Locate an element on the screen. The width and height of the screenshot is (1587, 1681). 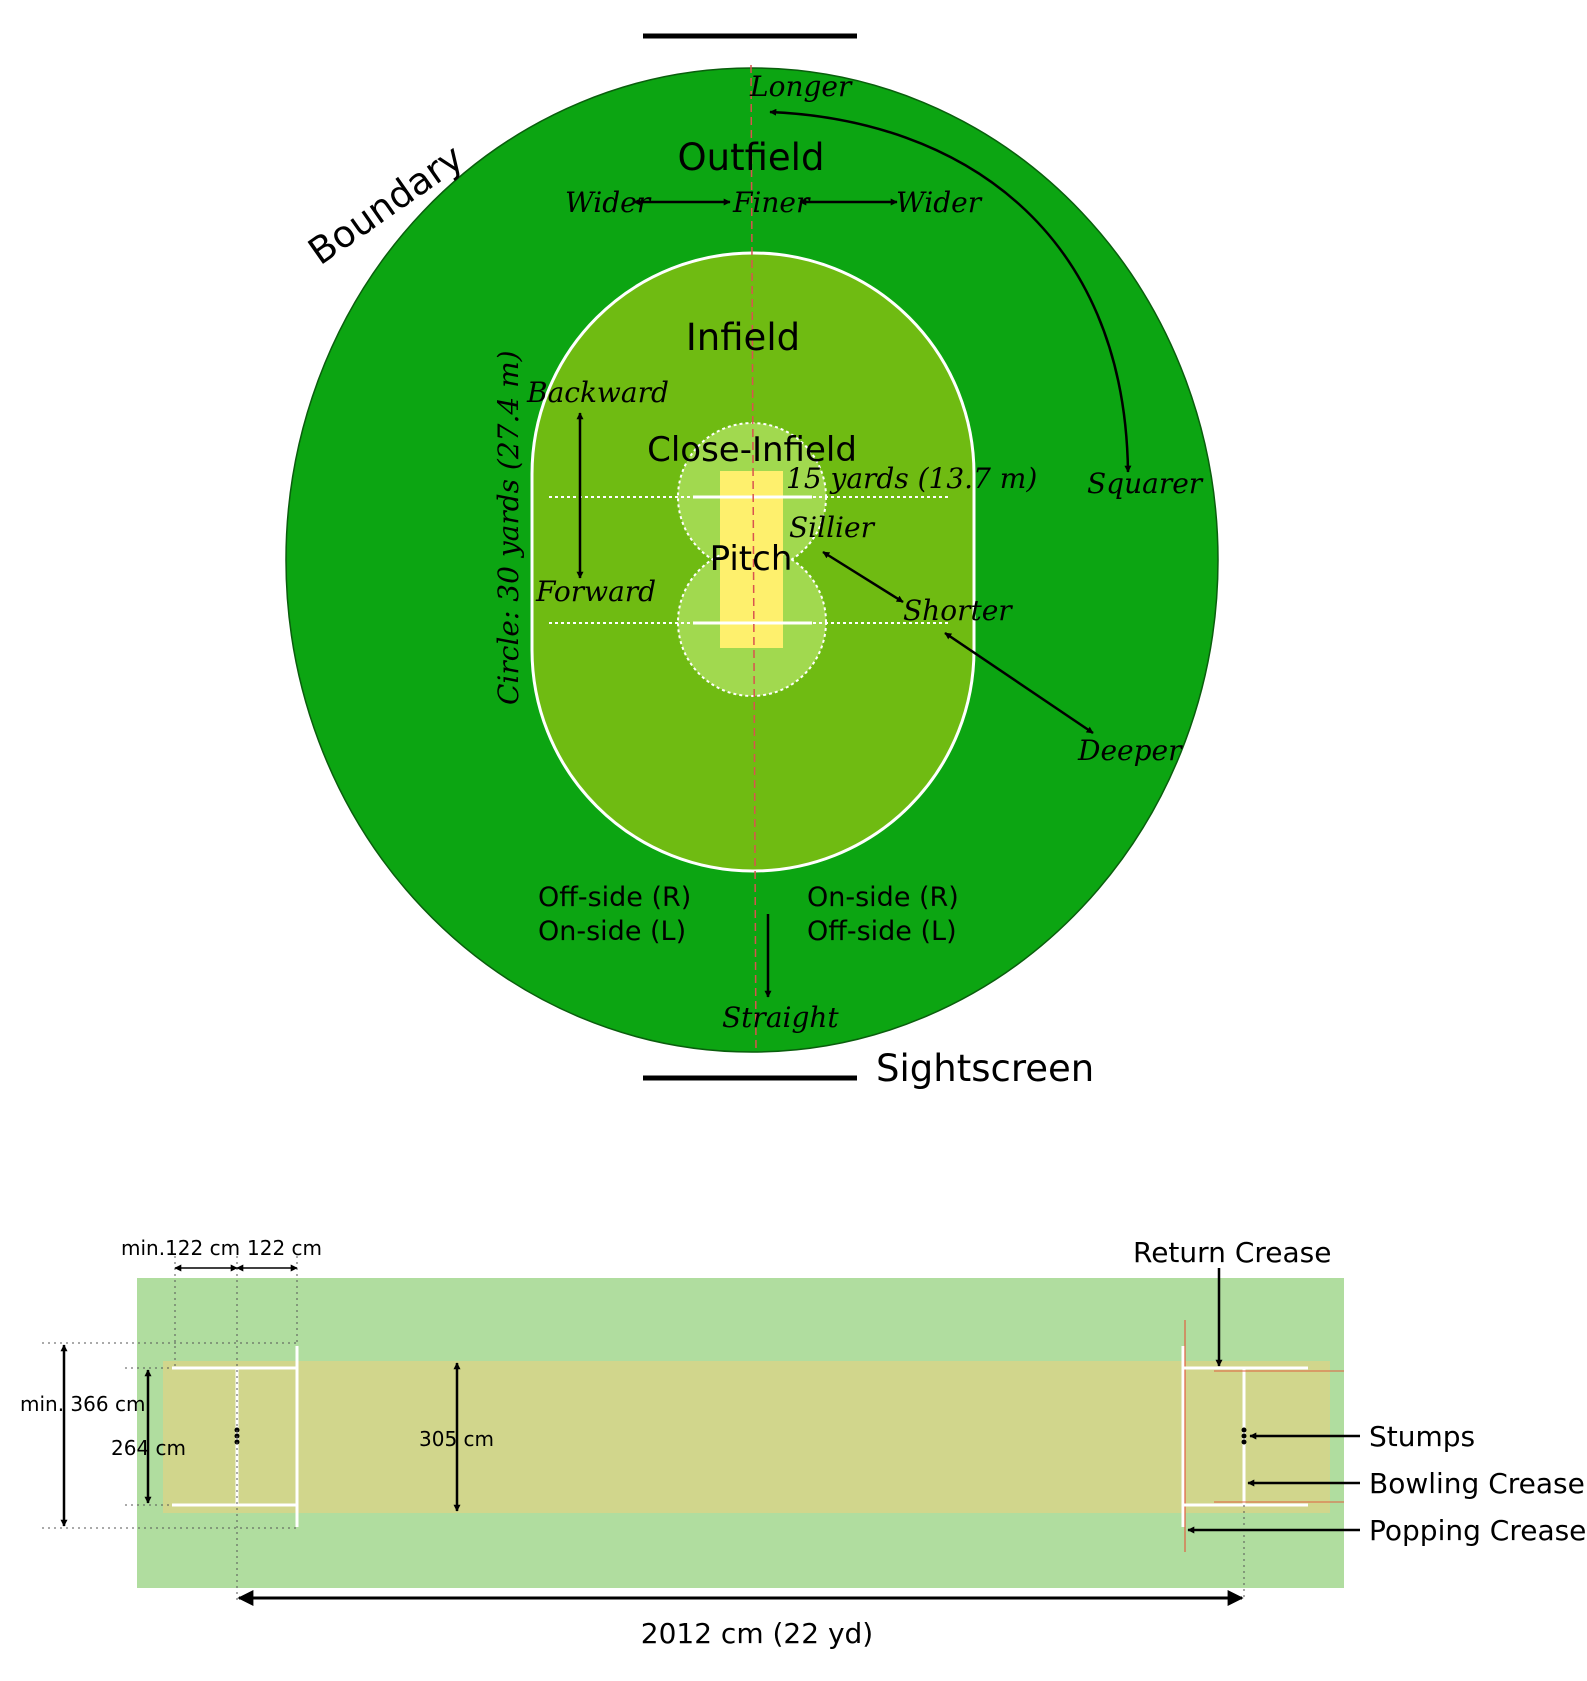
sightscreen-label: Sightscreen is located at coordinates (985, 1068).